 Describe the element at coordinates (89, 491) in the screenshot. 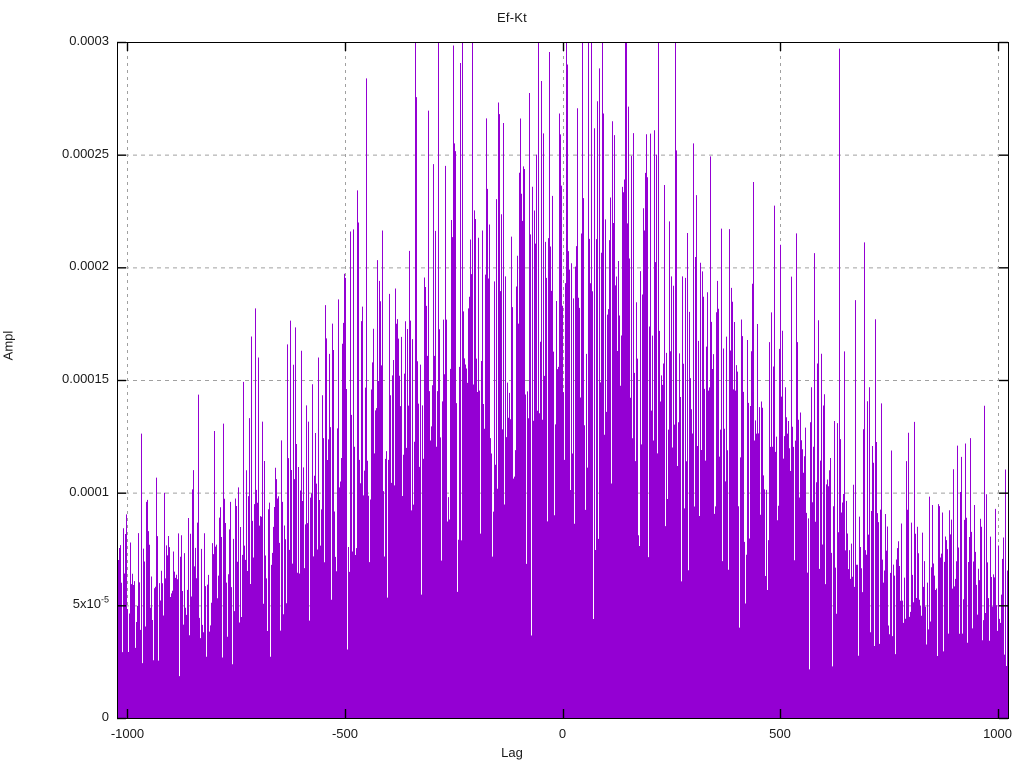

I see `y-tick-label: 0.0001` at that location.